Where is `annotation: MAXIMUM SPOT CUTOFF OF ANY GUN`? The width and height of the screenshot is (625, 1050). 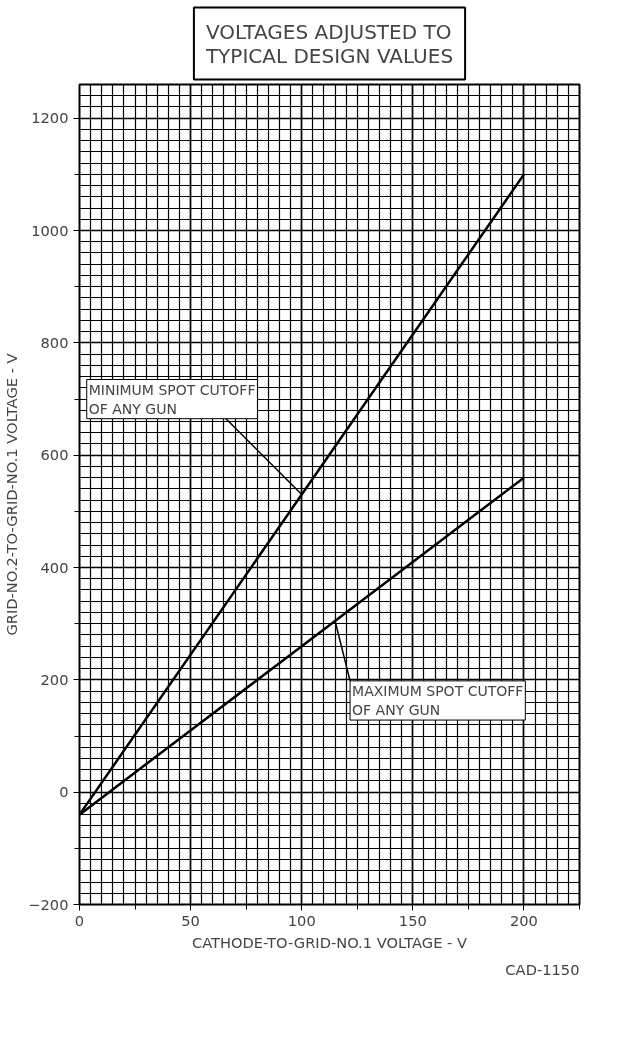 annotation: MAXIMUM SPOT CUTOFF OF ANY GUN is located at coordinates (438, 700).